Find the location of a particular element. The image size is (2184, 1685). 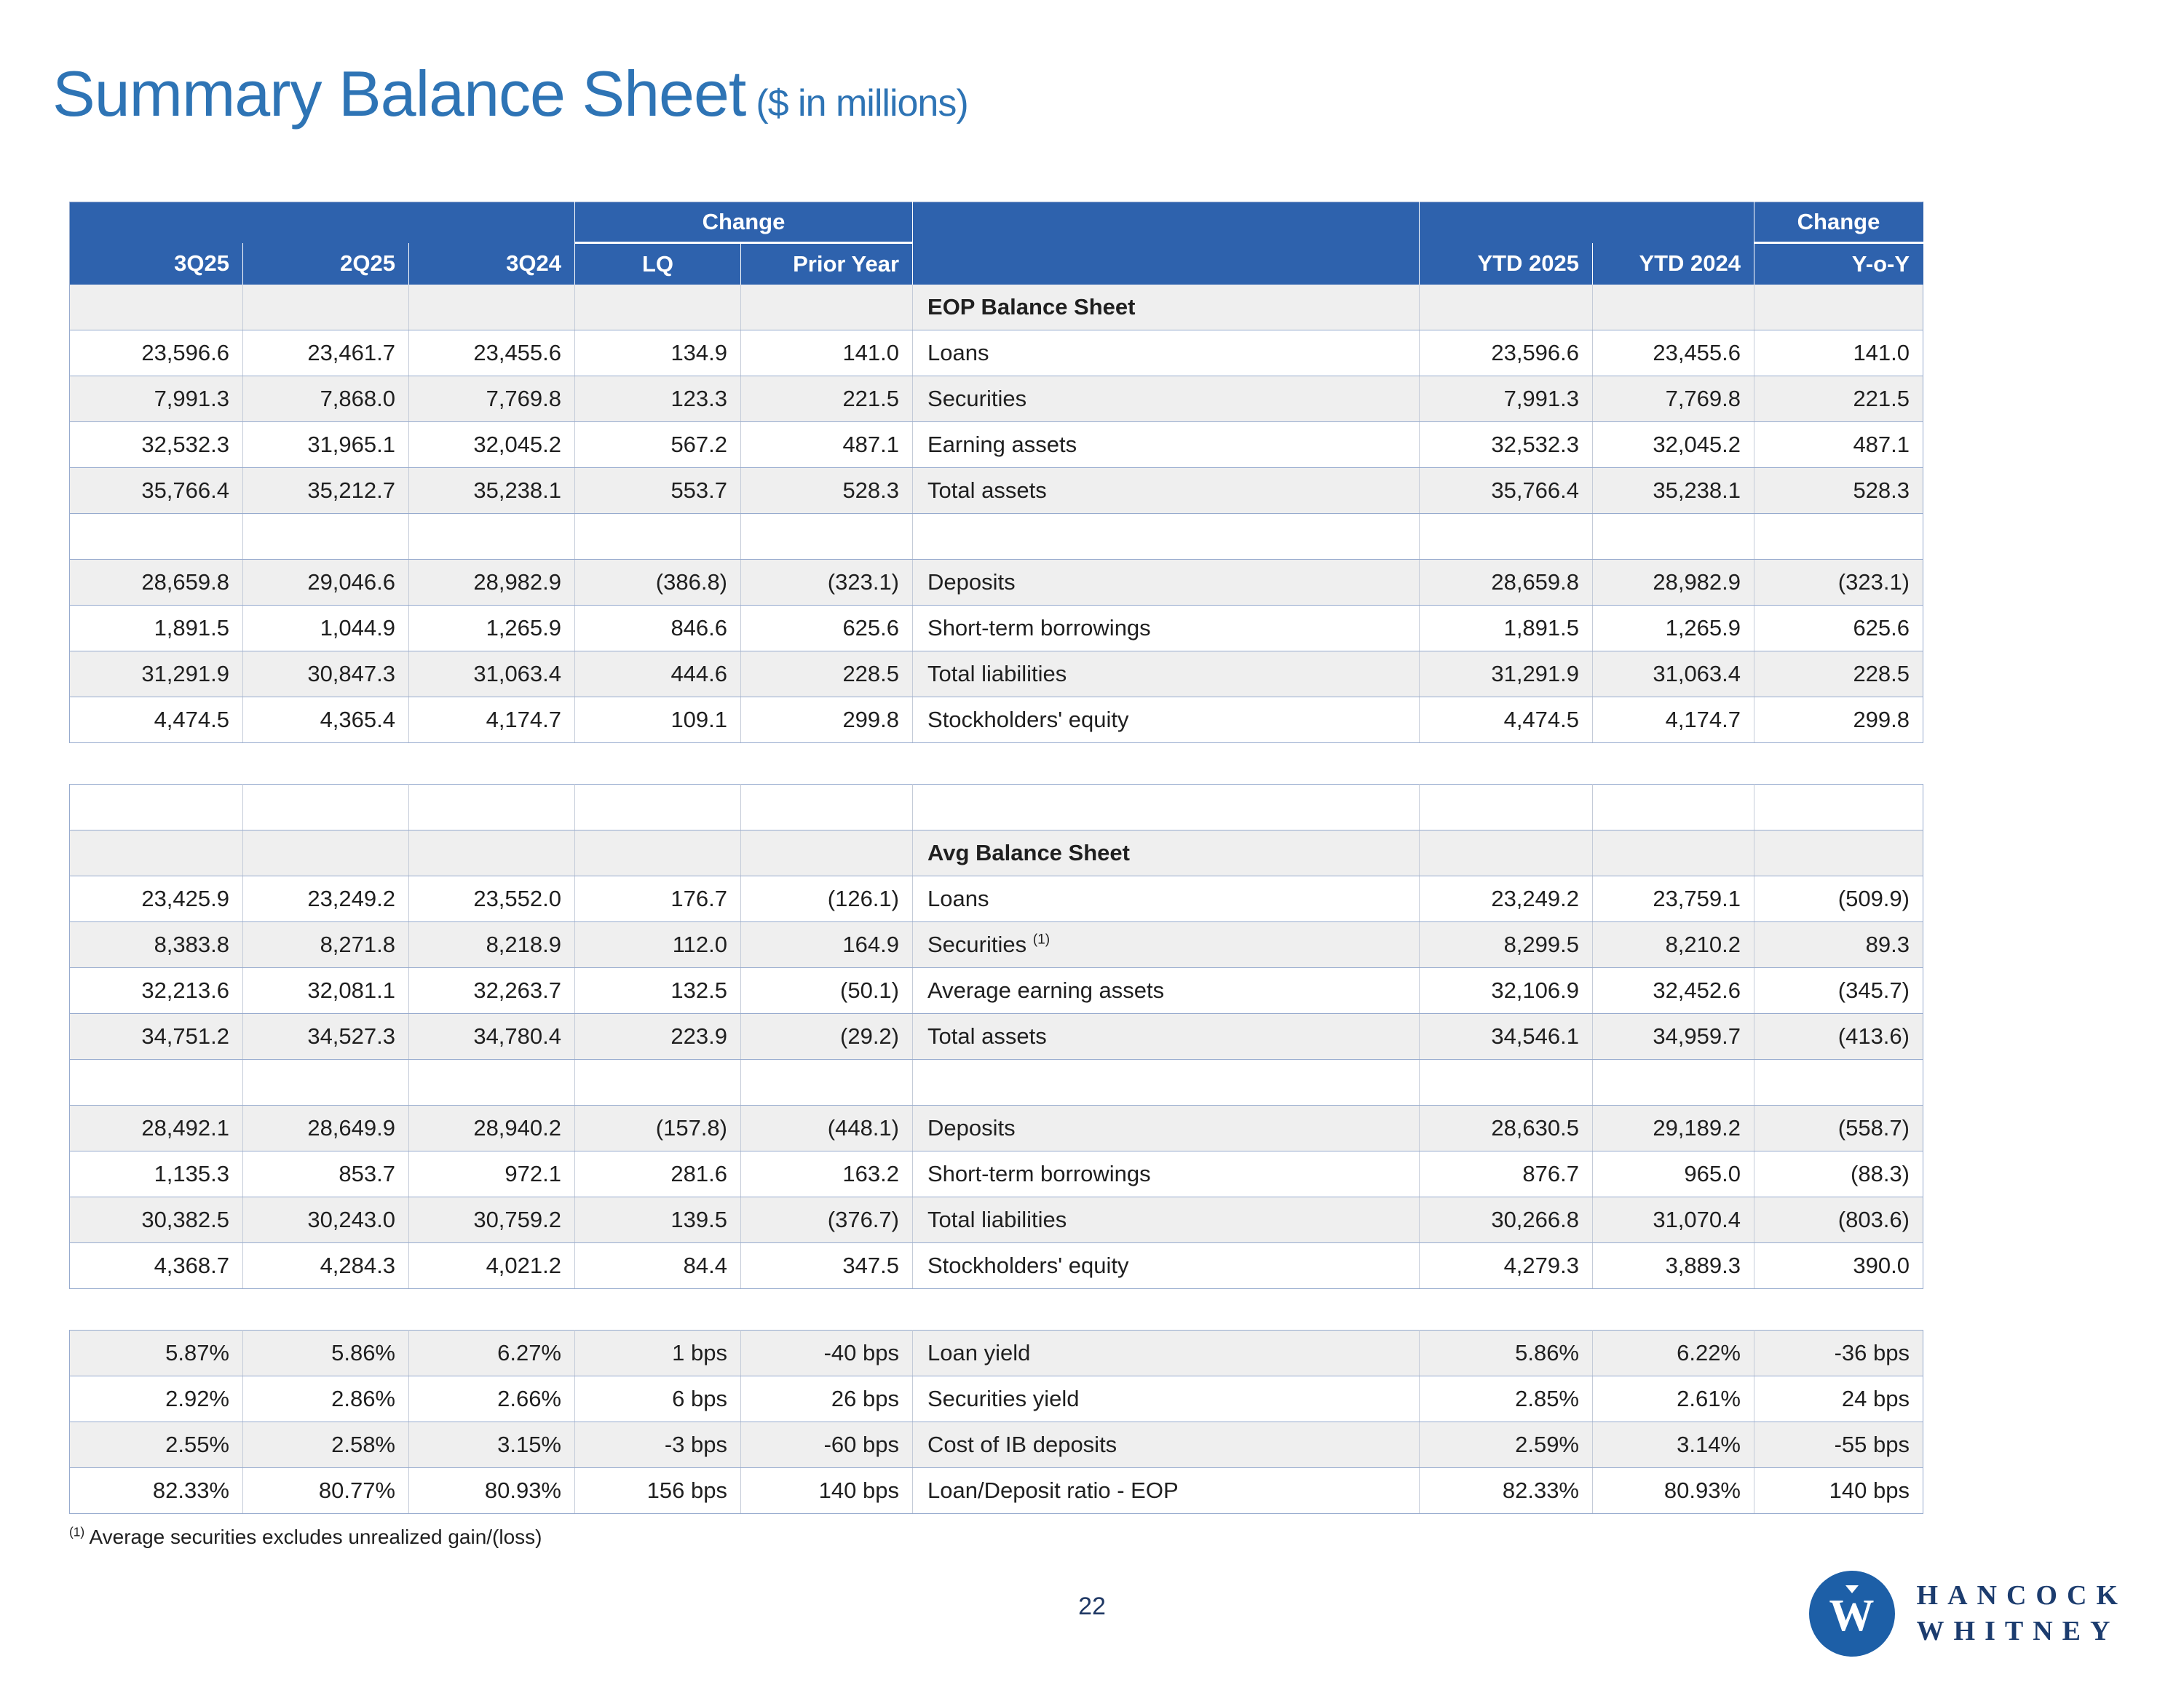

cell-value: 625.6 is located at coordinates (1838, 628).